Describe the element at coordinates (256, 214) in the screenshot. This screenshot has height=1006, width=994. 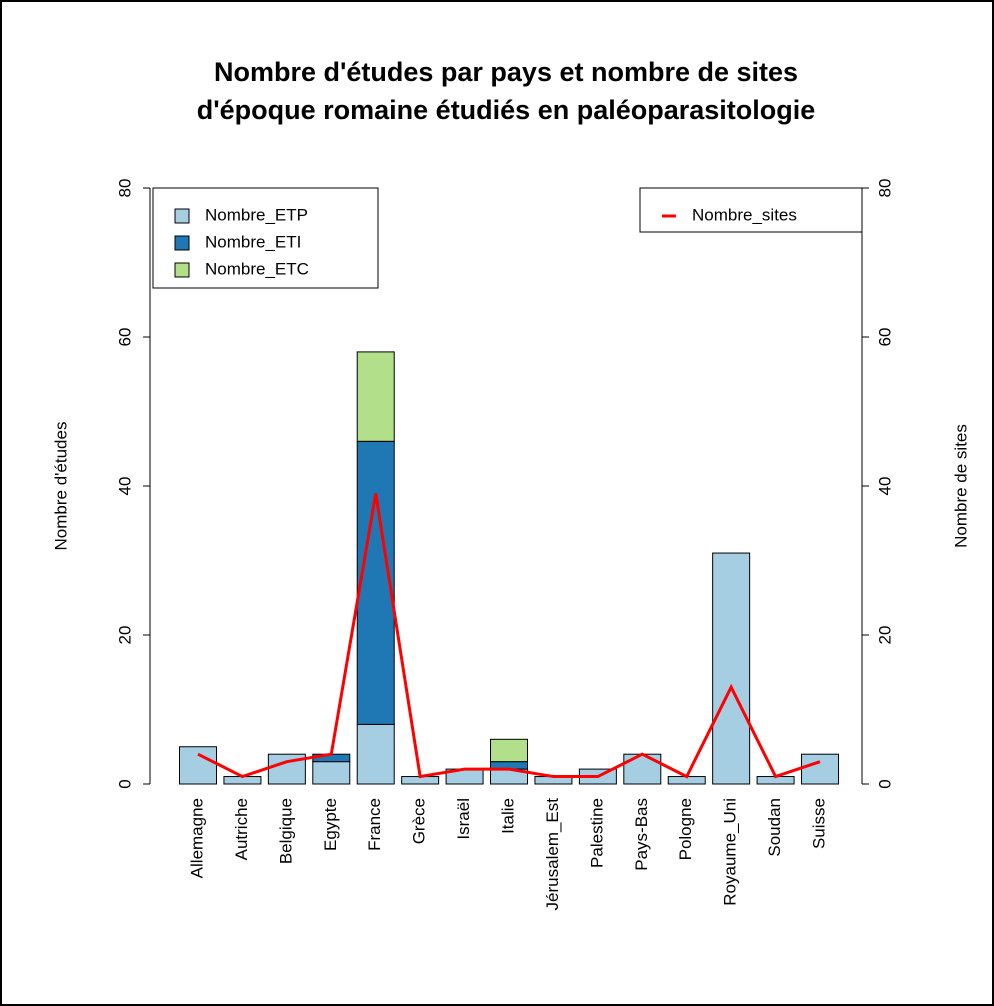
I see `legend-label: Nombre_ETP` at that location.